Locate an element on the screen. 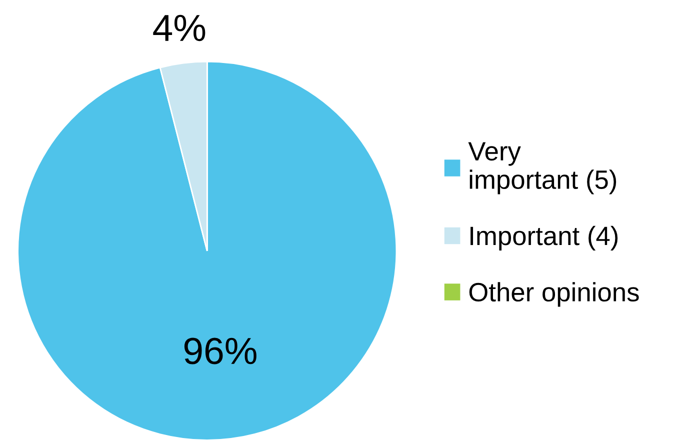 Image resolution: width=673 pixels, height=448 pixels. legend-label: Other opinions is located at coordinates (554, 294).